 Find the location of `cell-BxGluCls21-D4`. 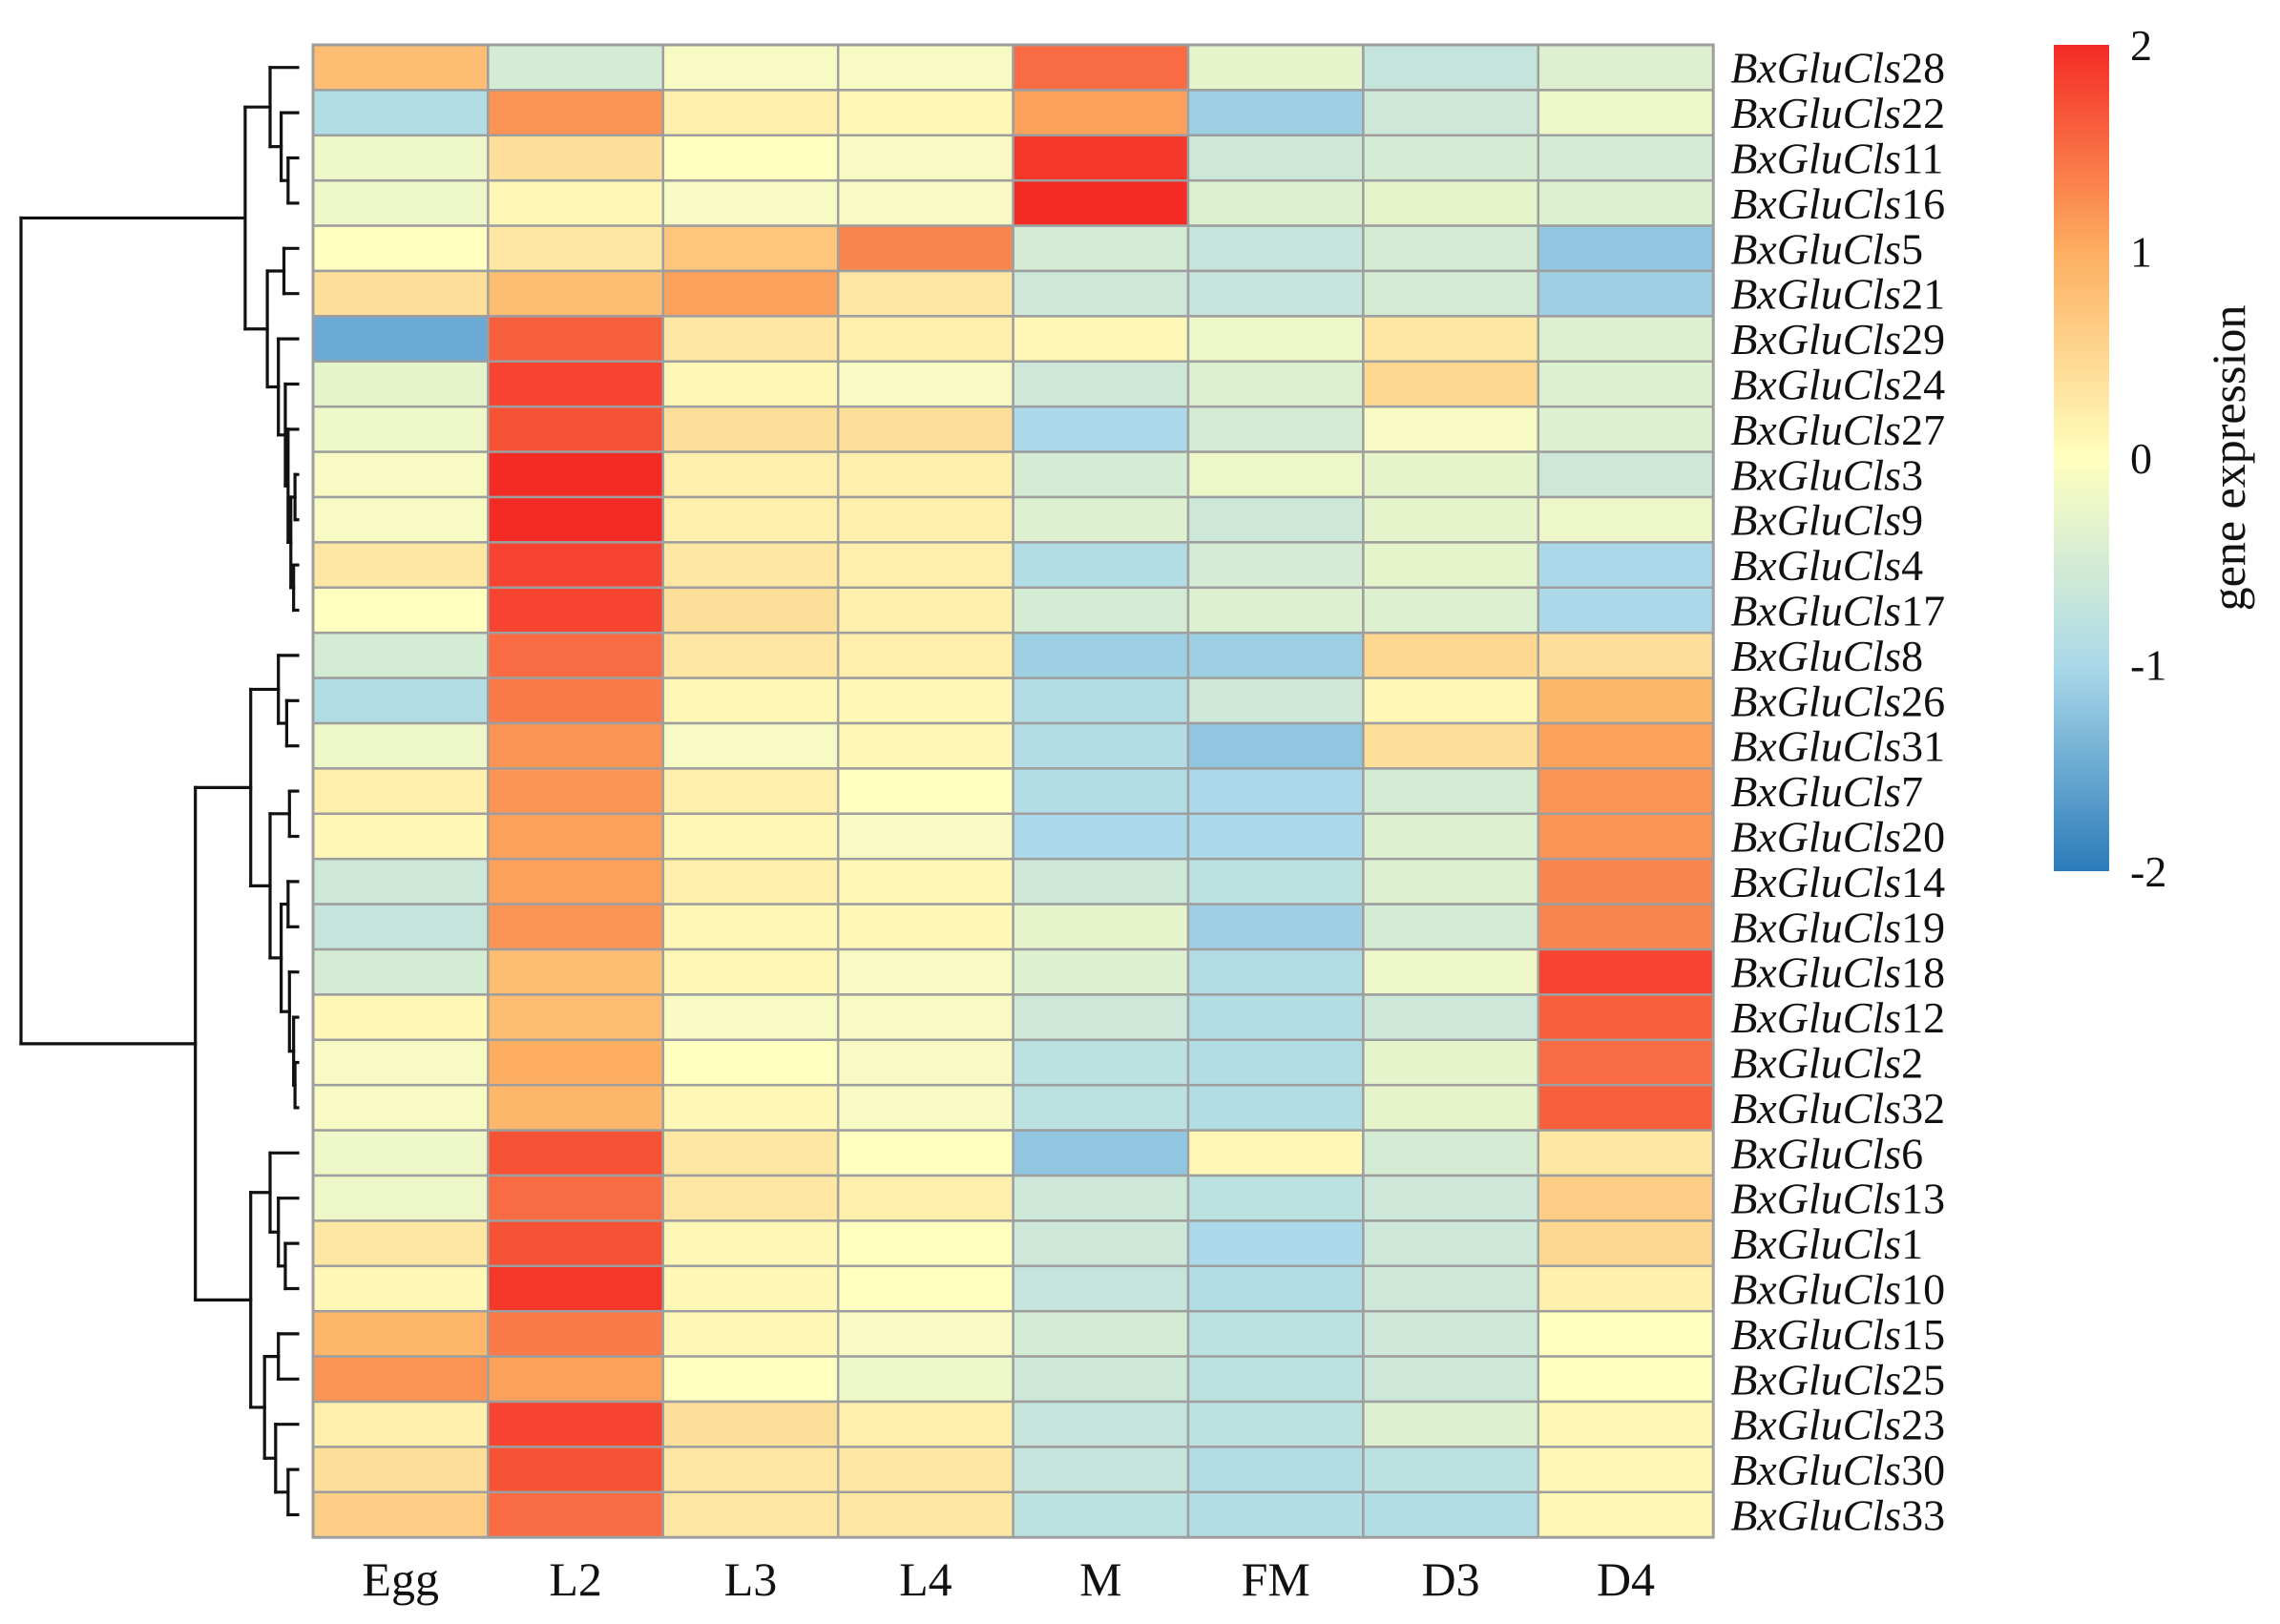

cell-BxGluCls21-D4 is located at coordinates (1626, 293).